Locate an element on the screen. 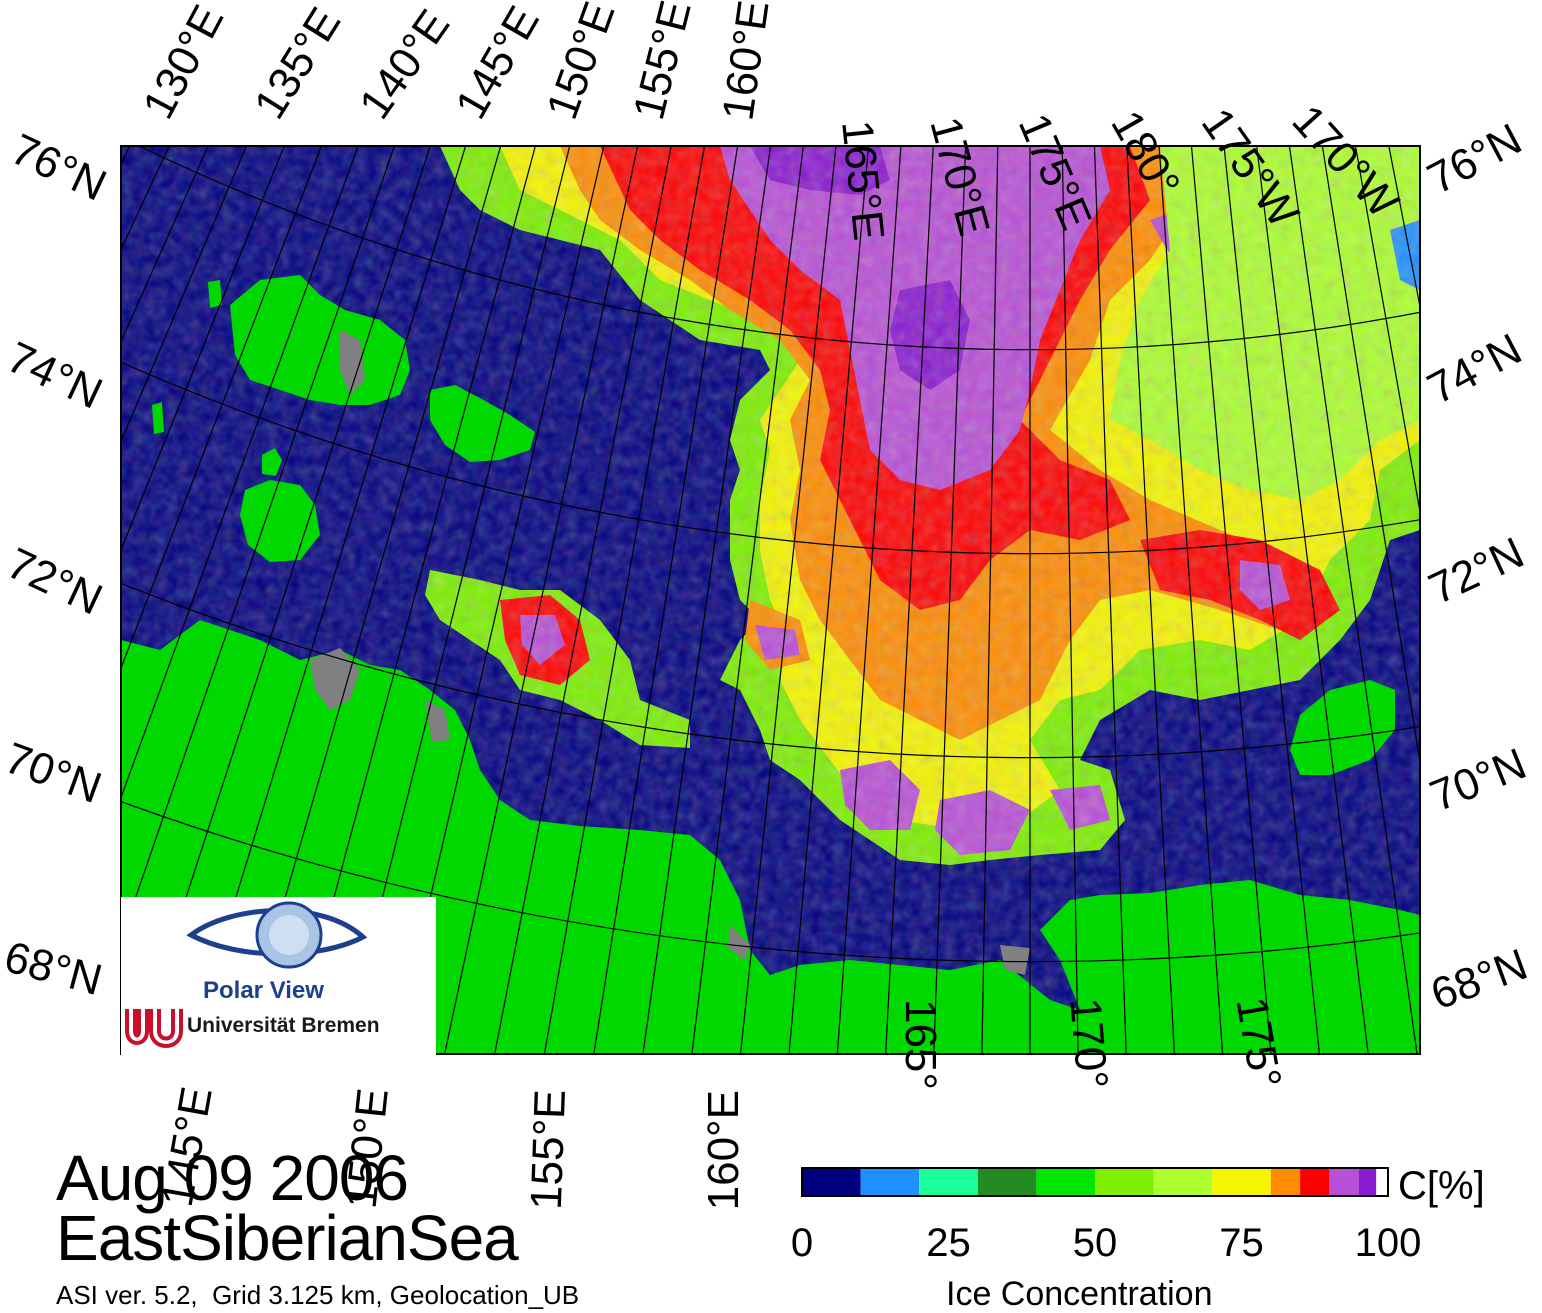 The width and height of the screenshot is (1542, 1313). right-lat-label: 72°N is located at coordinates (1477, 571).